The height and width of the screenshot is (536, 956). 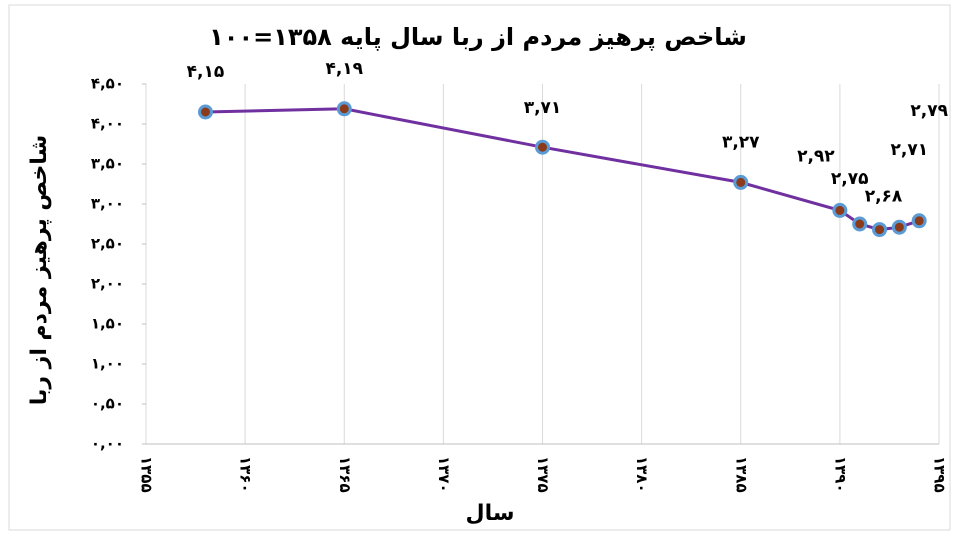 What do you see at coordinates (910, 150) in the screenshot?
I see `data-label: ۲,۷۱` at bounding box center [910, 150].